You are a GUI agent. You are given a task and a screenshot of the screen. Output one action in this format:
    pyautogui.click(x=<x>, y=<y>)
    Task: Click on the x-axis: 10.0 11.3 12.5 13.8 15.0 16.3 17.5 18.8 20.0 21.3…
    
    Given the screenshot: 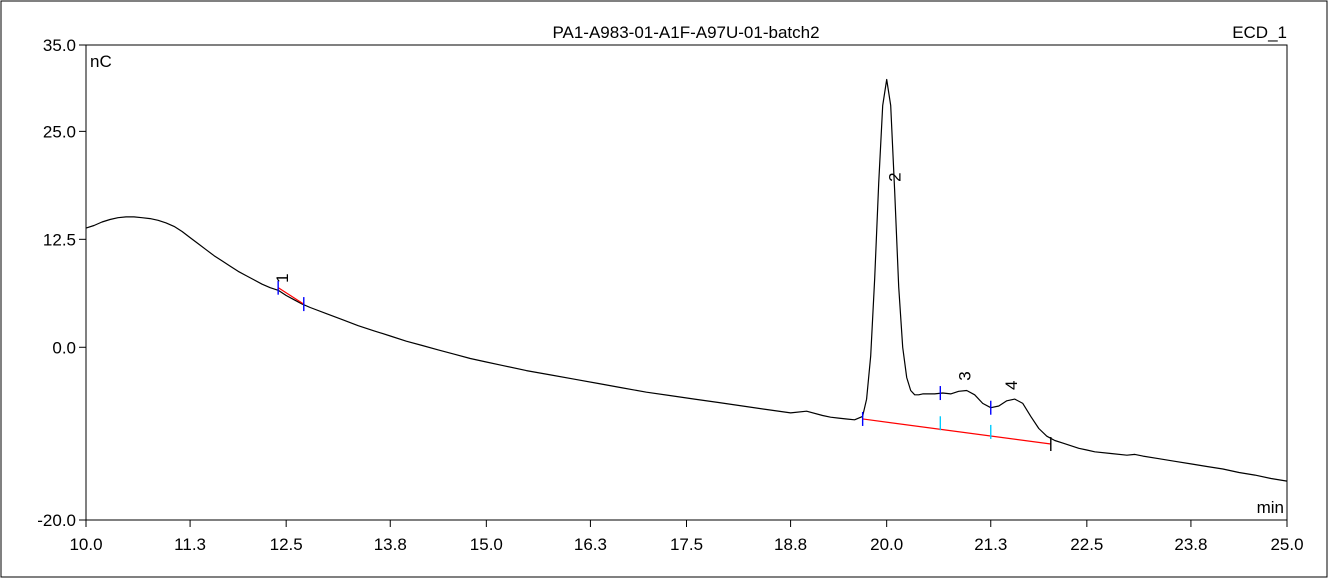 What is the action you would take?
    pyautogui.click(x=686, y=537)
    